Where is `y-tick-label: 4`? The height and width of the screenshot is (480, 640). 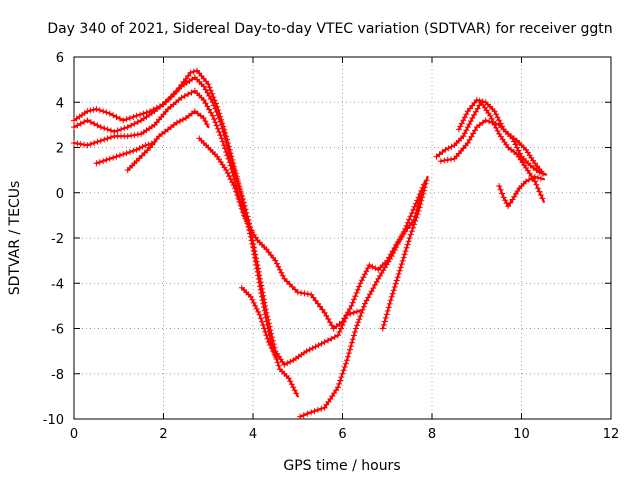 y-tick-label: 4 is located at coordinates (60, 103).